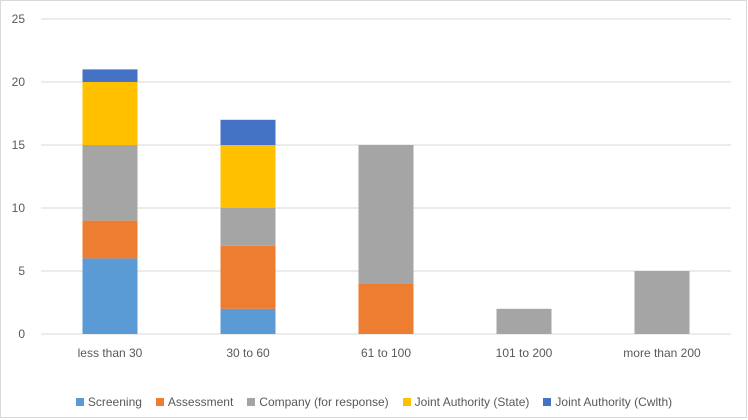  I want to click on legend-item: Joint Authority (State), so click(466, 402).